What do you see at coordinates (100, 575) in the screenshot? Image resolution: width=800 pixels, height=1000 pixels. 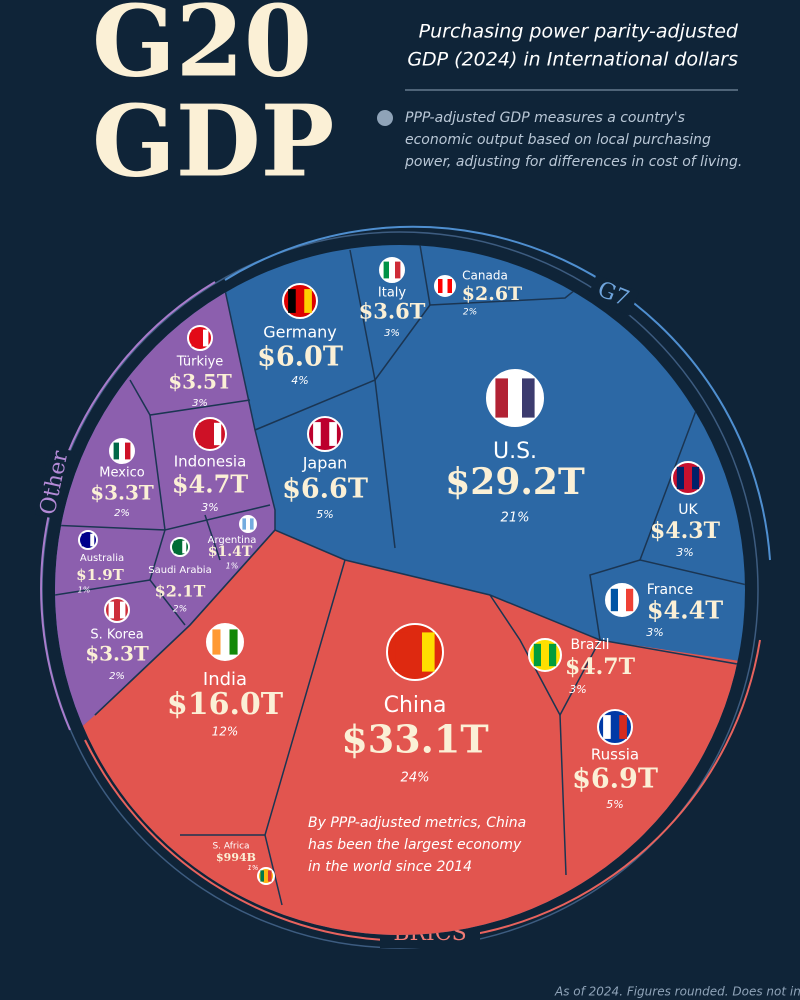 I see `country-gdp: $1.9T` at bounding box center [100, 575].